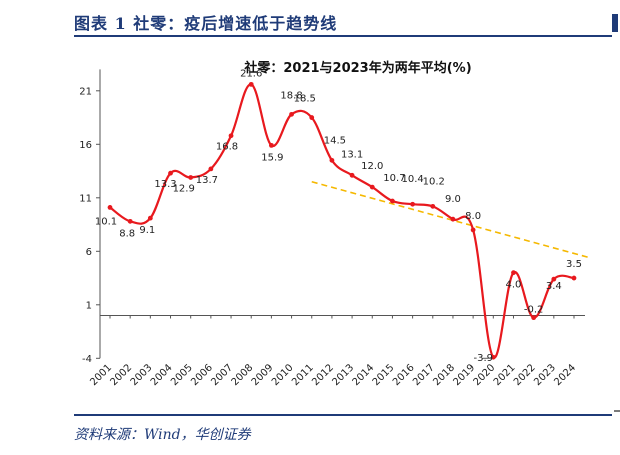 This screenshot has height=455, width=620. What do you see at coordinates (106, 221) in the screenshot?
I see `data-label: 10.1` at bounding box center [106, 221].